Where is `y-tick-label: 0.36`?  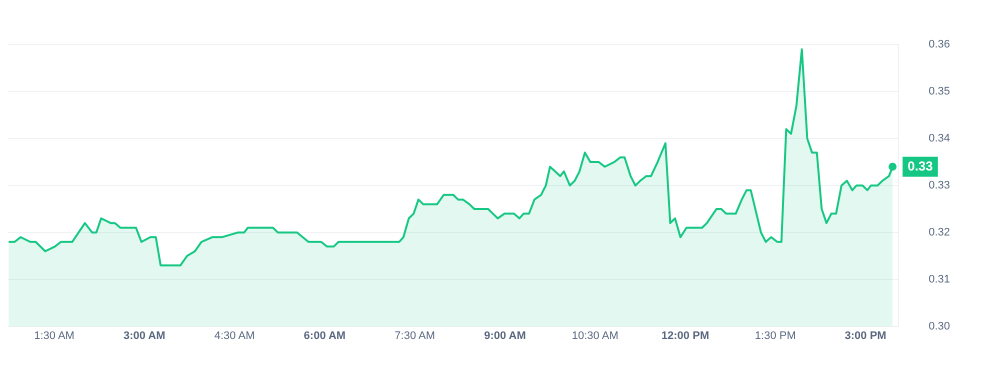 y-tick-label: 0.36 is located at coordinates (939, 44).